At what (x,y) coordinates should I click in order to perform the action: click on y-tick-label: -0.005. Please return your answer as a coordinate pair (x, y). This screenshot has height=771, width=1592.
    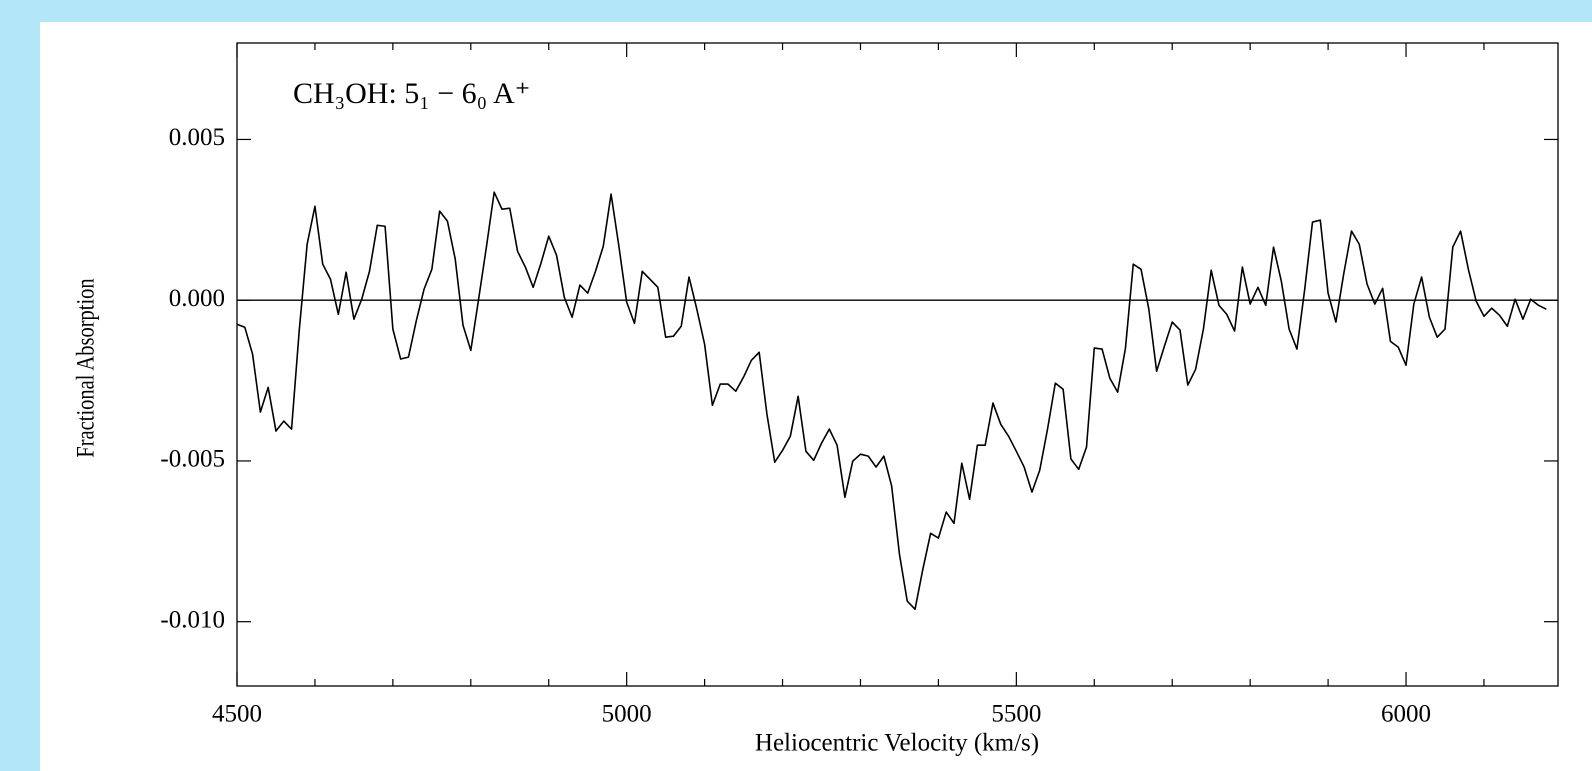
    Looking at the image, I should click on (192, 459).